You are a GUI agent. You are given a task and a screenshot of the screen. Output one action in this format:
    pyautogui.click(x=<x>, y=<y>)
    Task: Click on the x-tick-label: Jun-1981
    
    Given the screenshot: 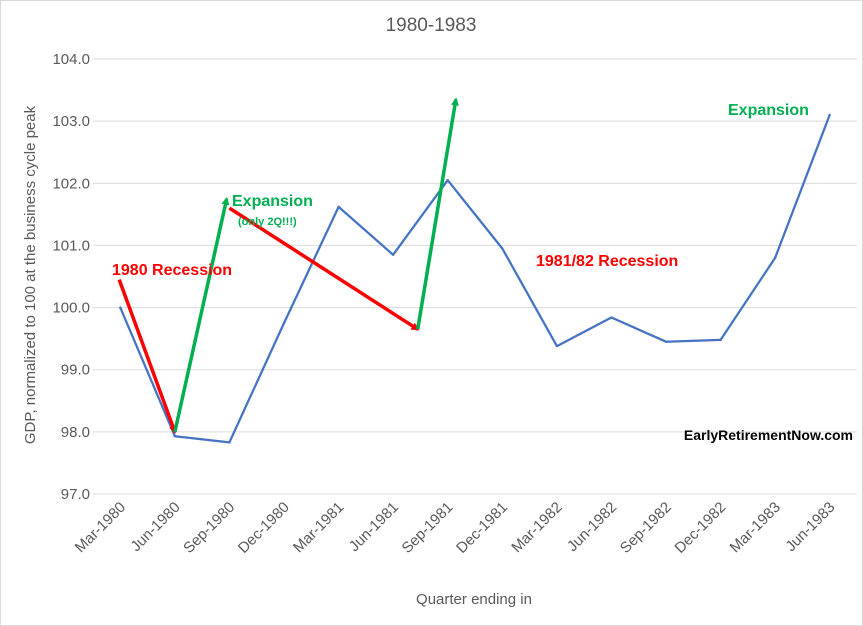 What is the action you would take?
    pyautogui.click(x=374, y=527)
    